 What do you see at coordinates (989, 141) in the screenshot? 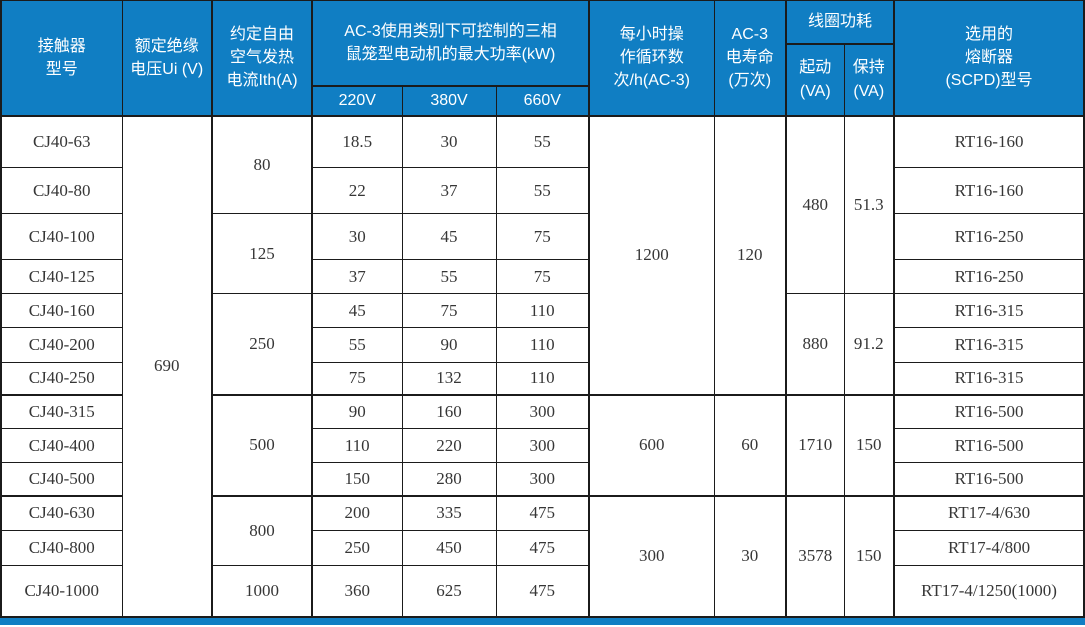
I see `cell-fuse: RT16-160` at bounding box center [989, 141].